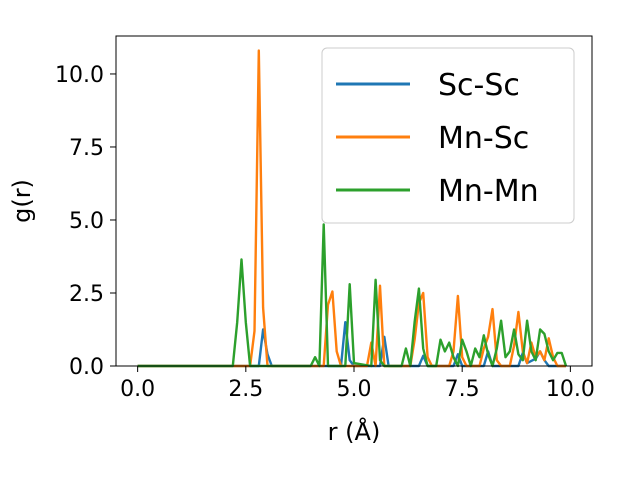  What do you see at coordinates (479, 85) in the screenshot?
I see `legend-label-sc-sc: Sc-Sc` at bounding box center [479, 85].